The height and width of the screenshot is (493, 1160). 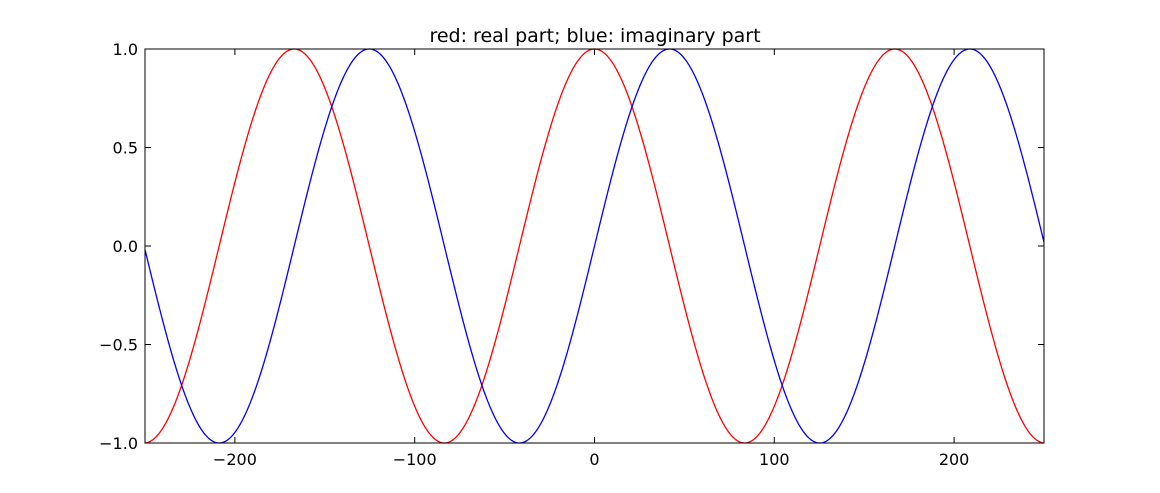 I want to click on x-tick-label: 100, so click(x=774, y=459).